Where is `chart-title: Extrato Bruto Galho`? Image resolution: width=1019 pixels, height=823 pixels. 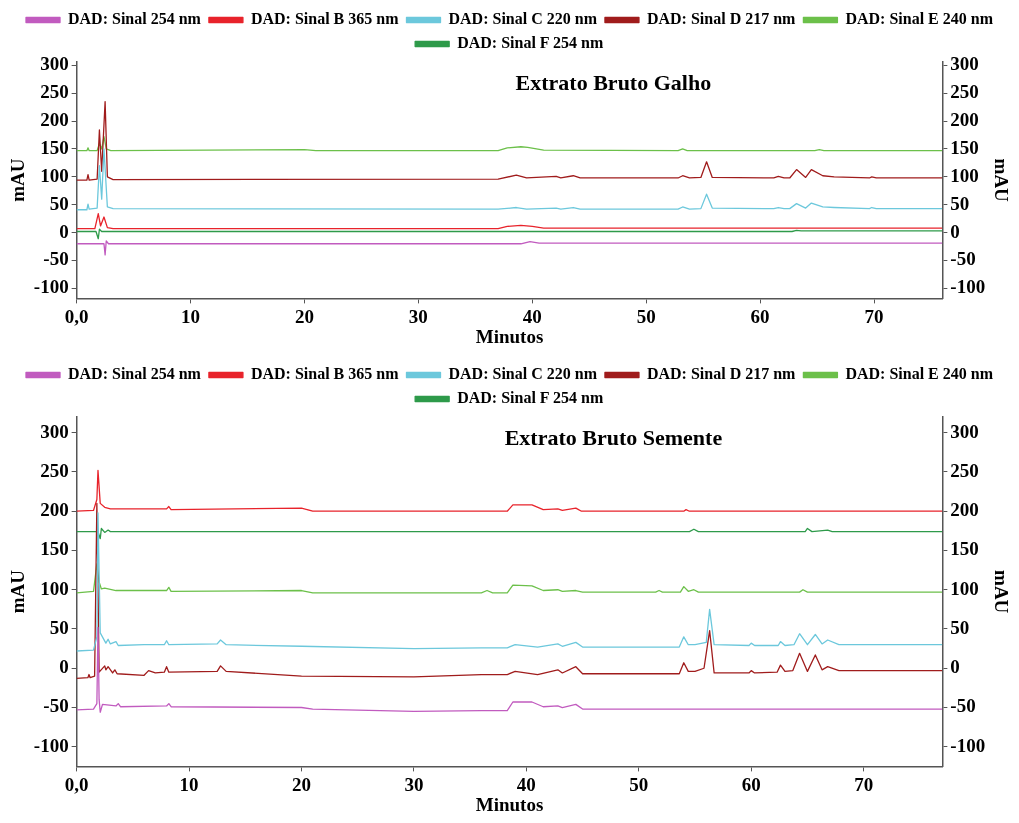 chart-title: Extrato Bruto Galho is located at coordinates (613, 82).